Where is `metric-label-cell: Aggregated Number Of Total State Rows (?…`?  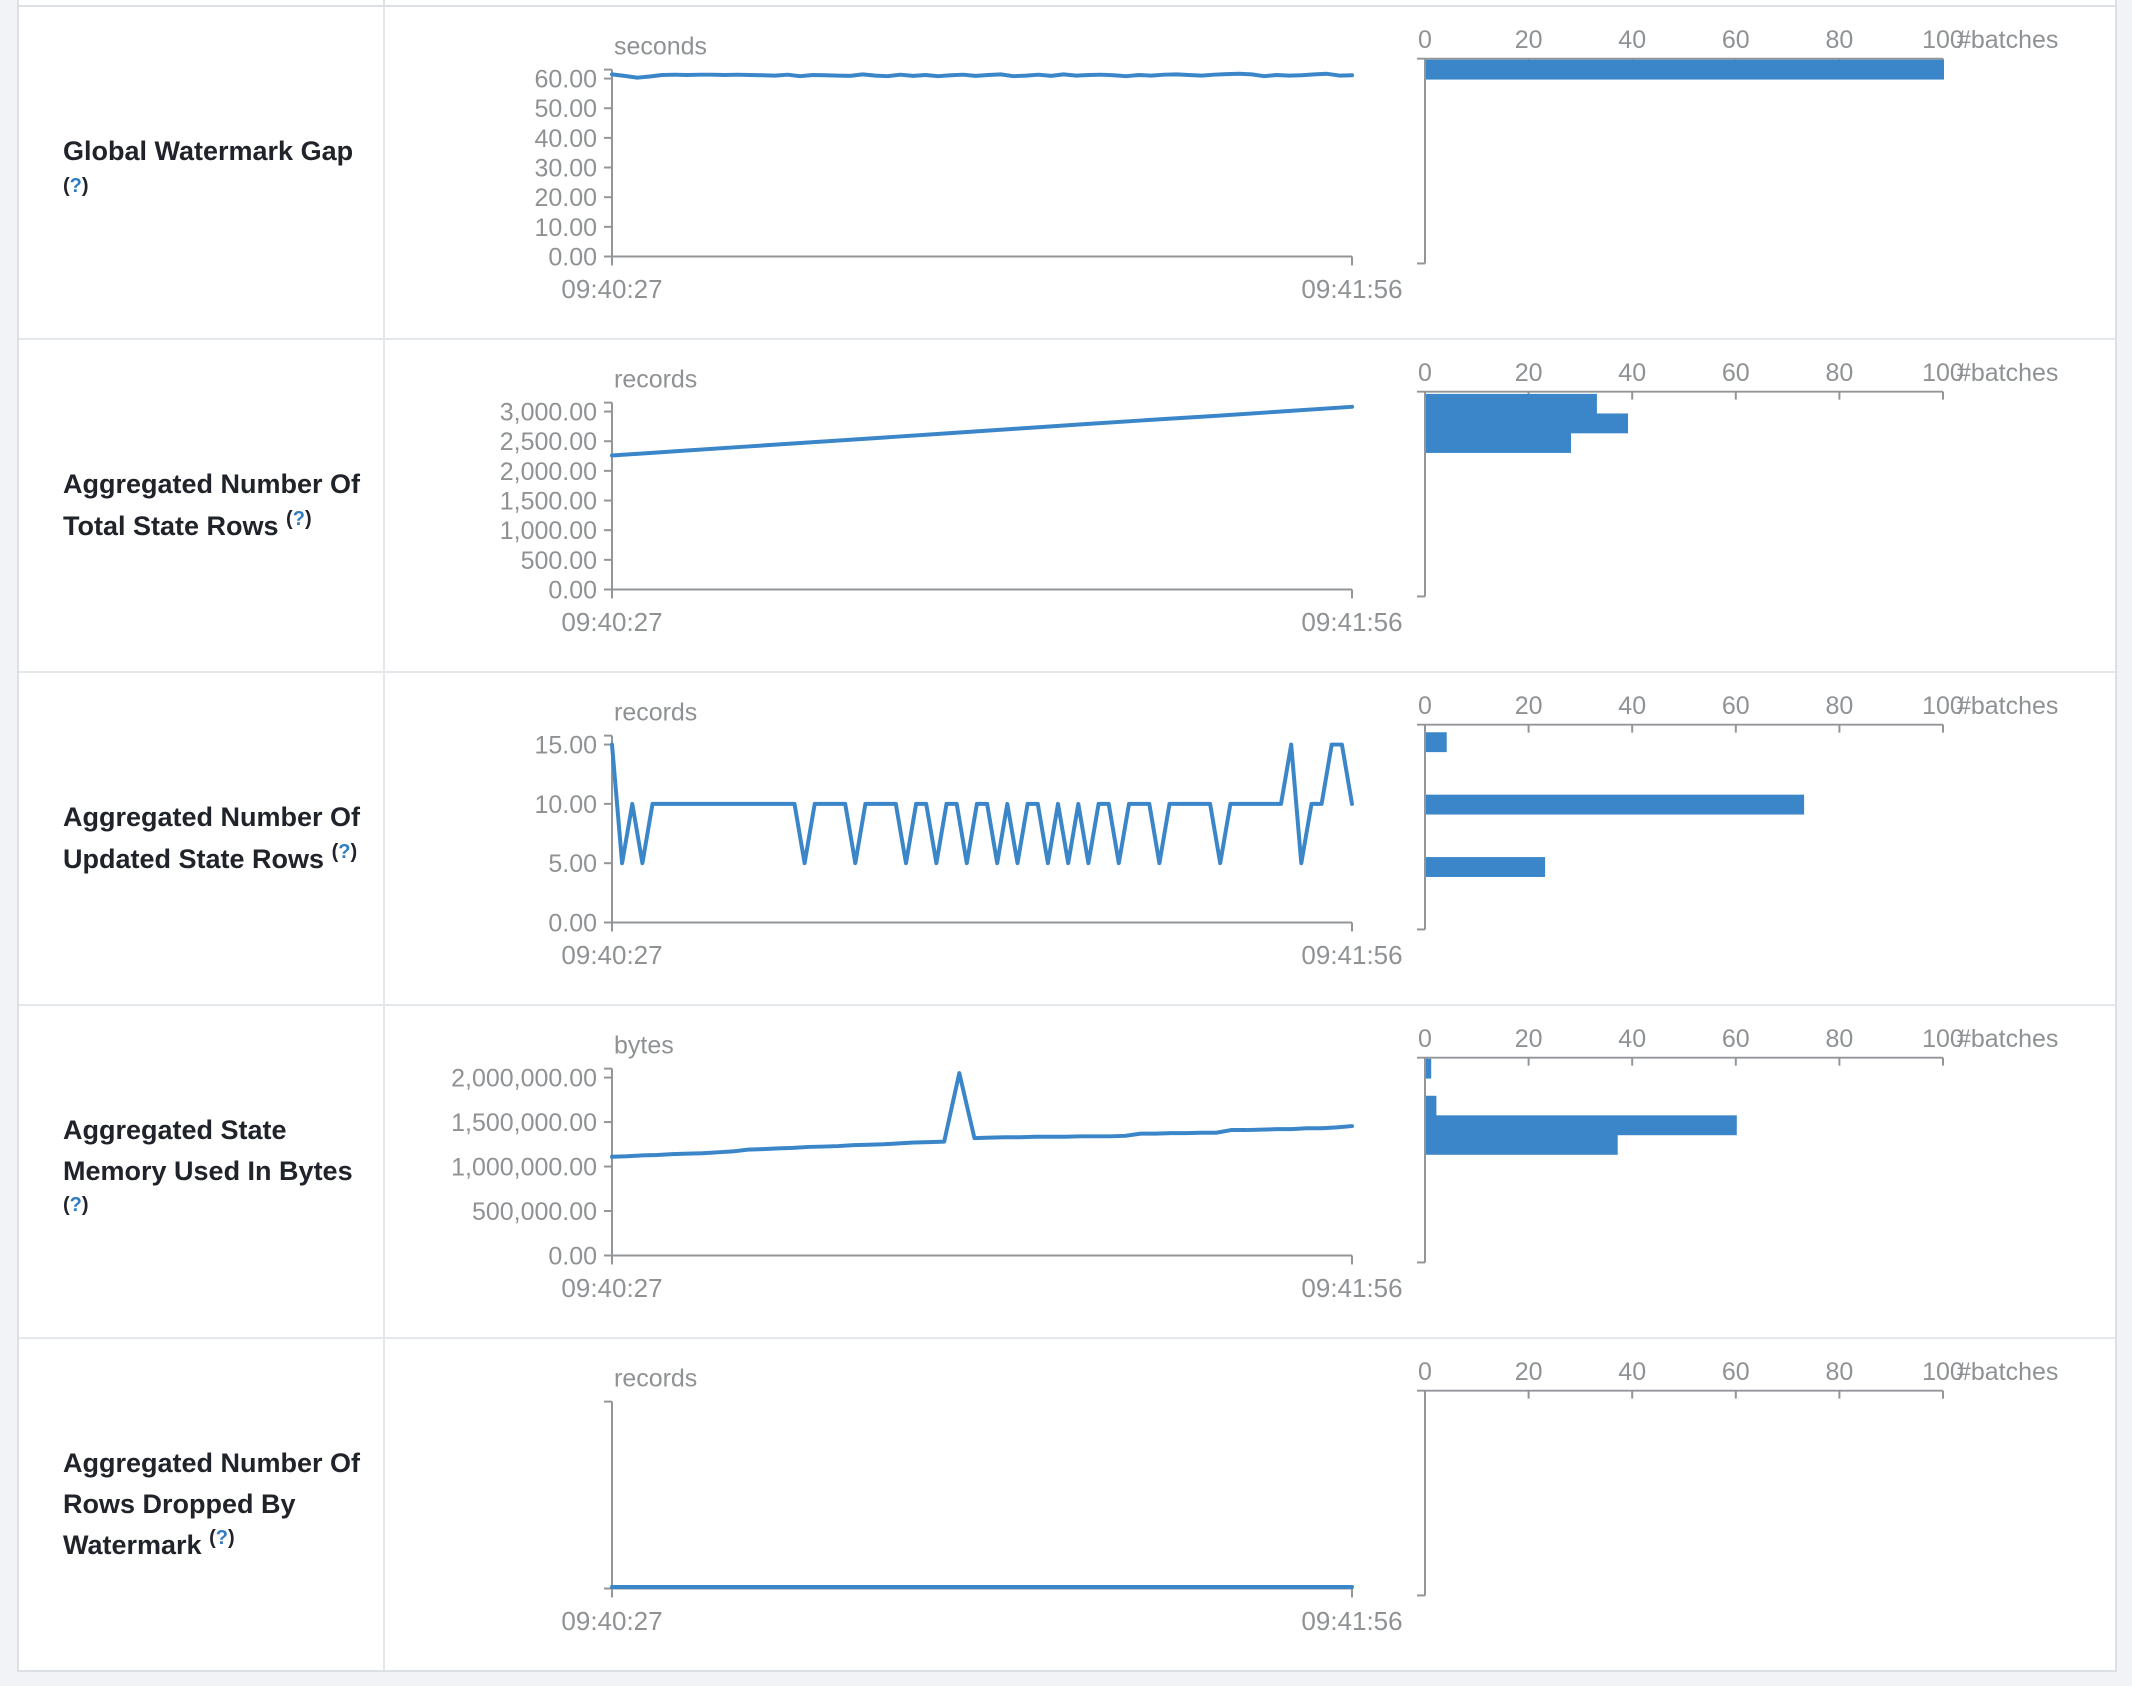 metric-label-cell: Aggregated Number Of Total State Rows (?… is located at coordinates (202, 505).